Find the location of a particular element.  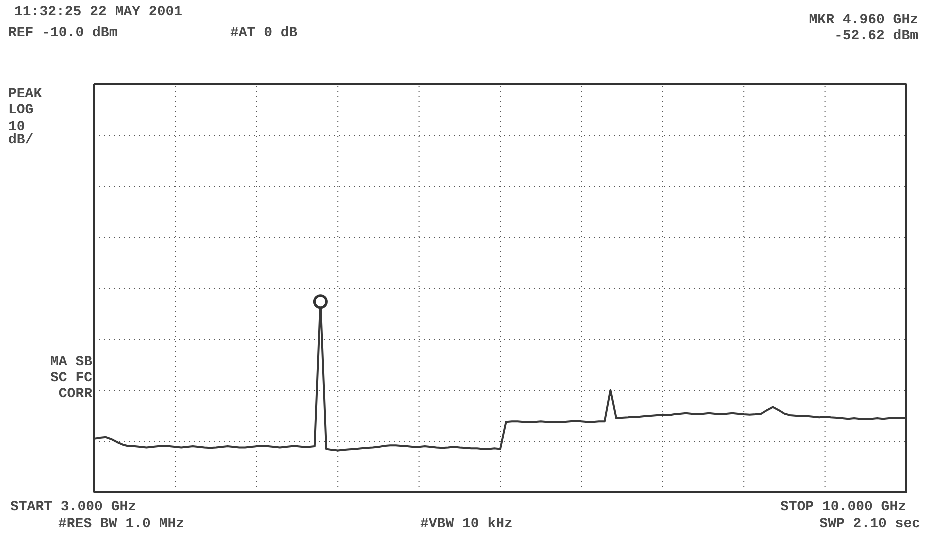

text: #AT 0 dB is located at coordinates (264, 34).